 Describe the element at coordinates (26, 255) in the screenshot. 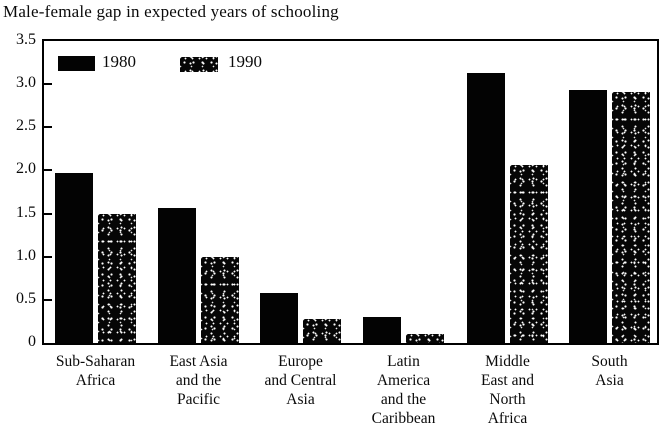

I see `y-axis-tick-label-1.0: 1.0` at that location.